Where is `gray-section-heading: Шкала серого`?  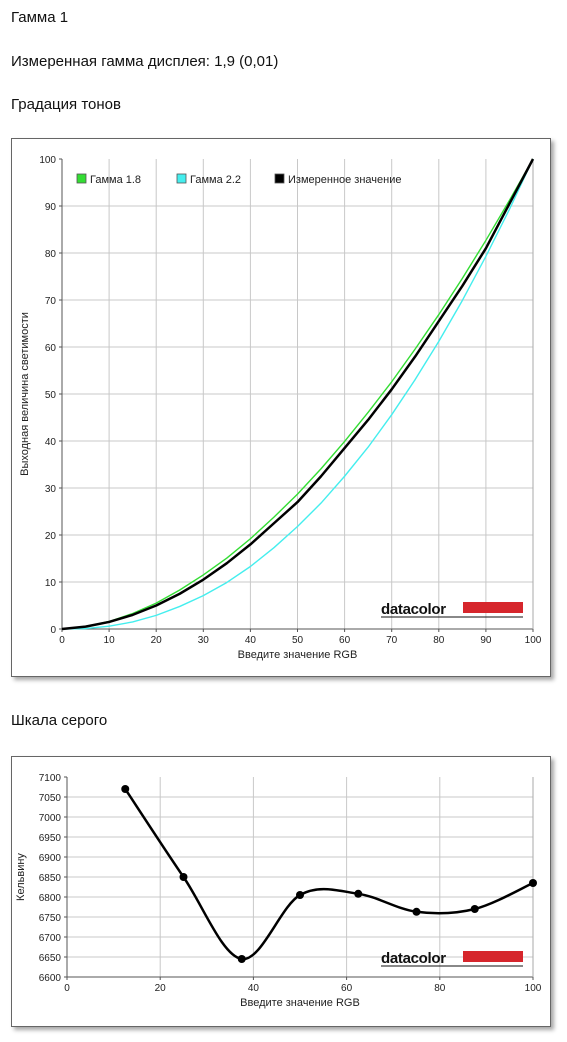 gray-section-heading: Шкала серого is located at coordinates (59, 720).